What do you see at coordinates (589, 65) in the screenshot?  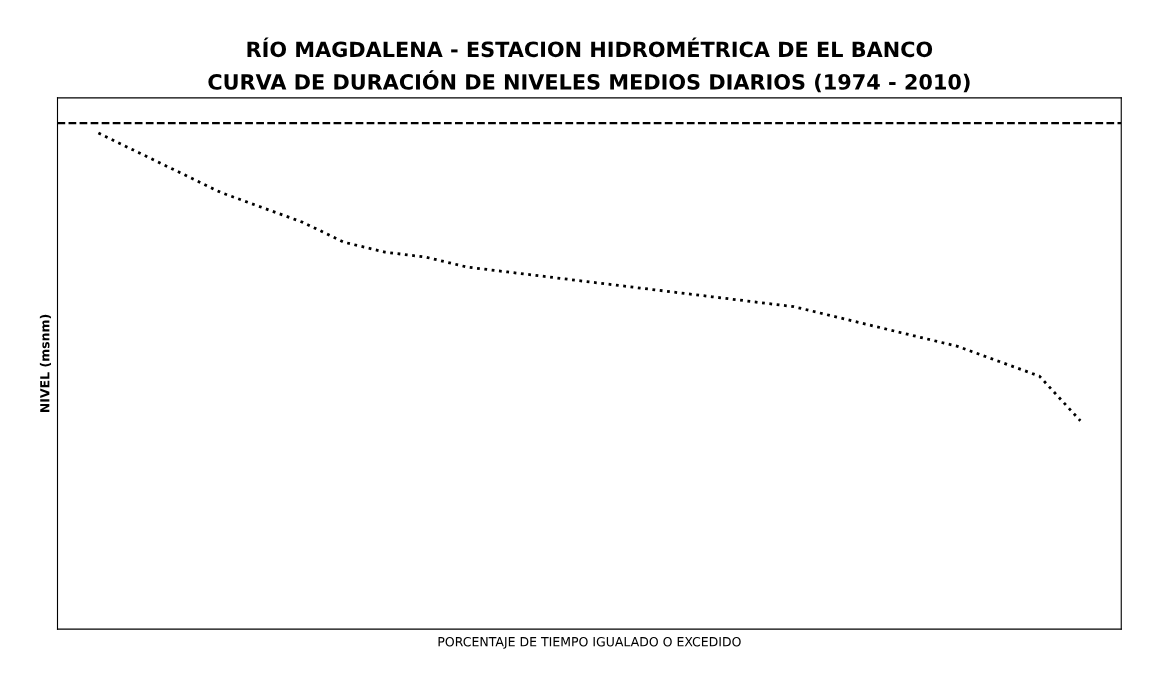 I see `chart-title: RÍO MAGDALENA - ESTACION HIDROMÉTRICA DE EL BANCO CURVA DE DURACIÓN DE NIVELES MEDIOS DIARIOS (1974 - 2010)` at bounding box center [589, 65].